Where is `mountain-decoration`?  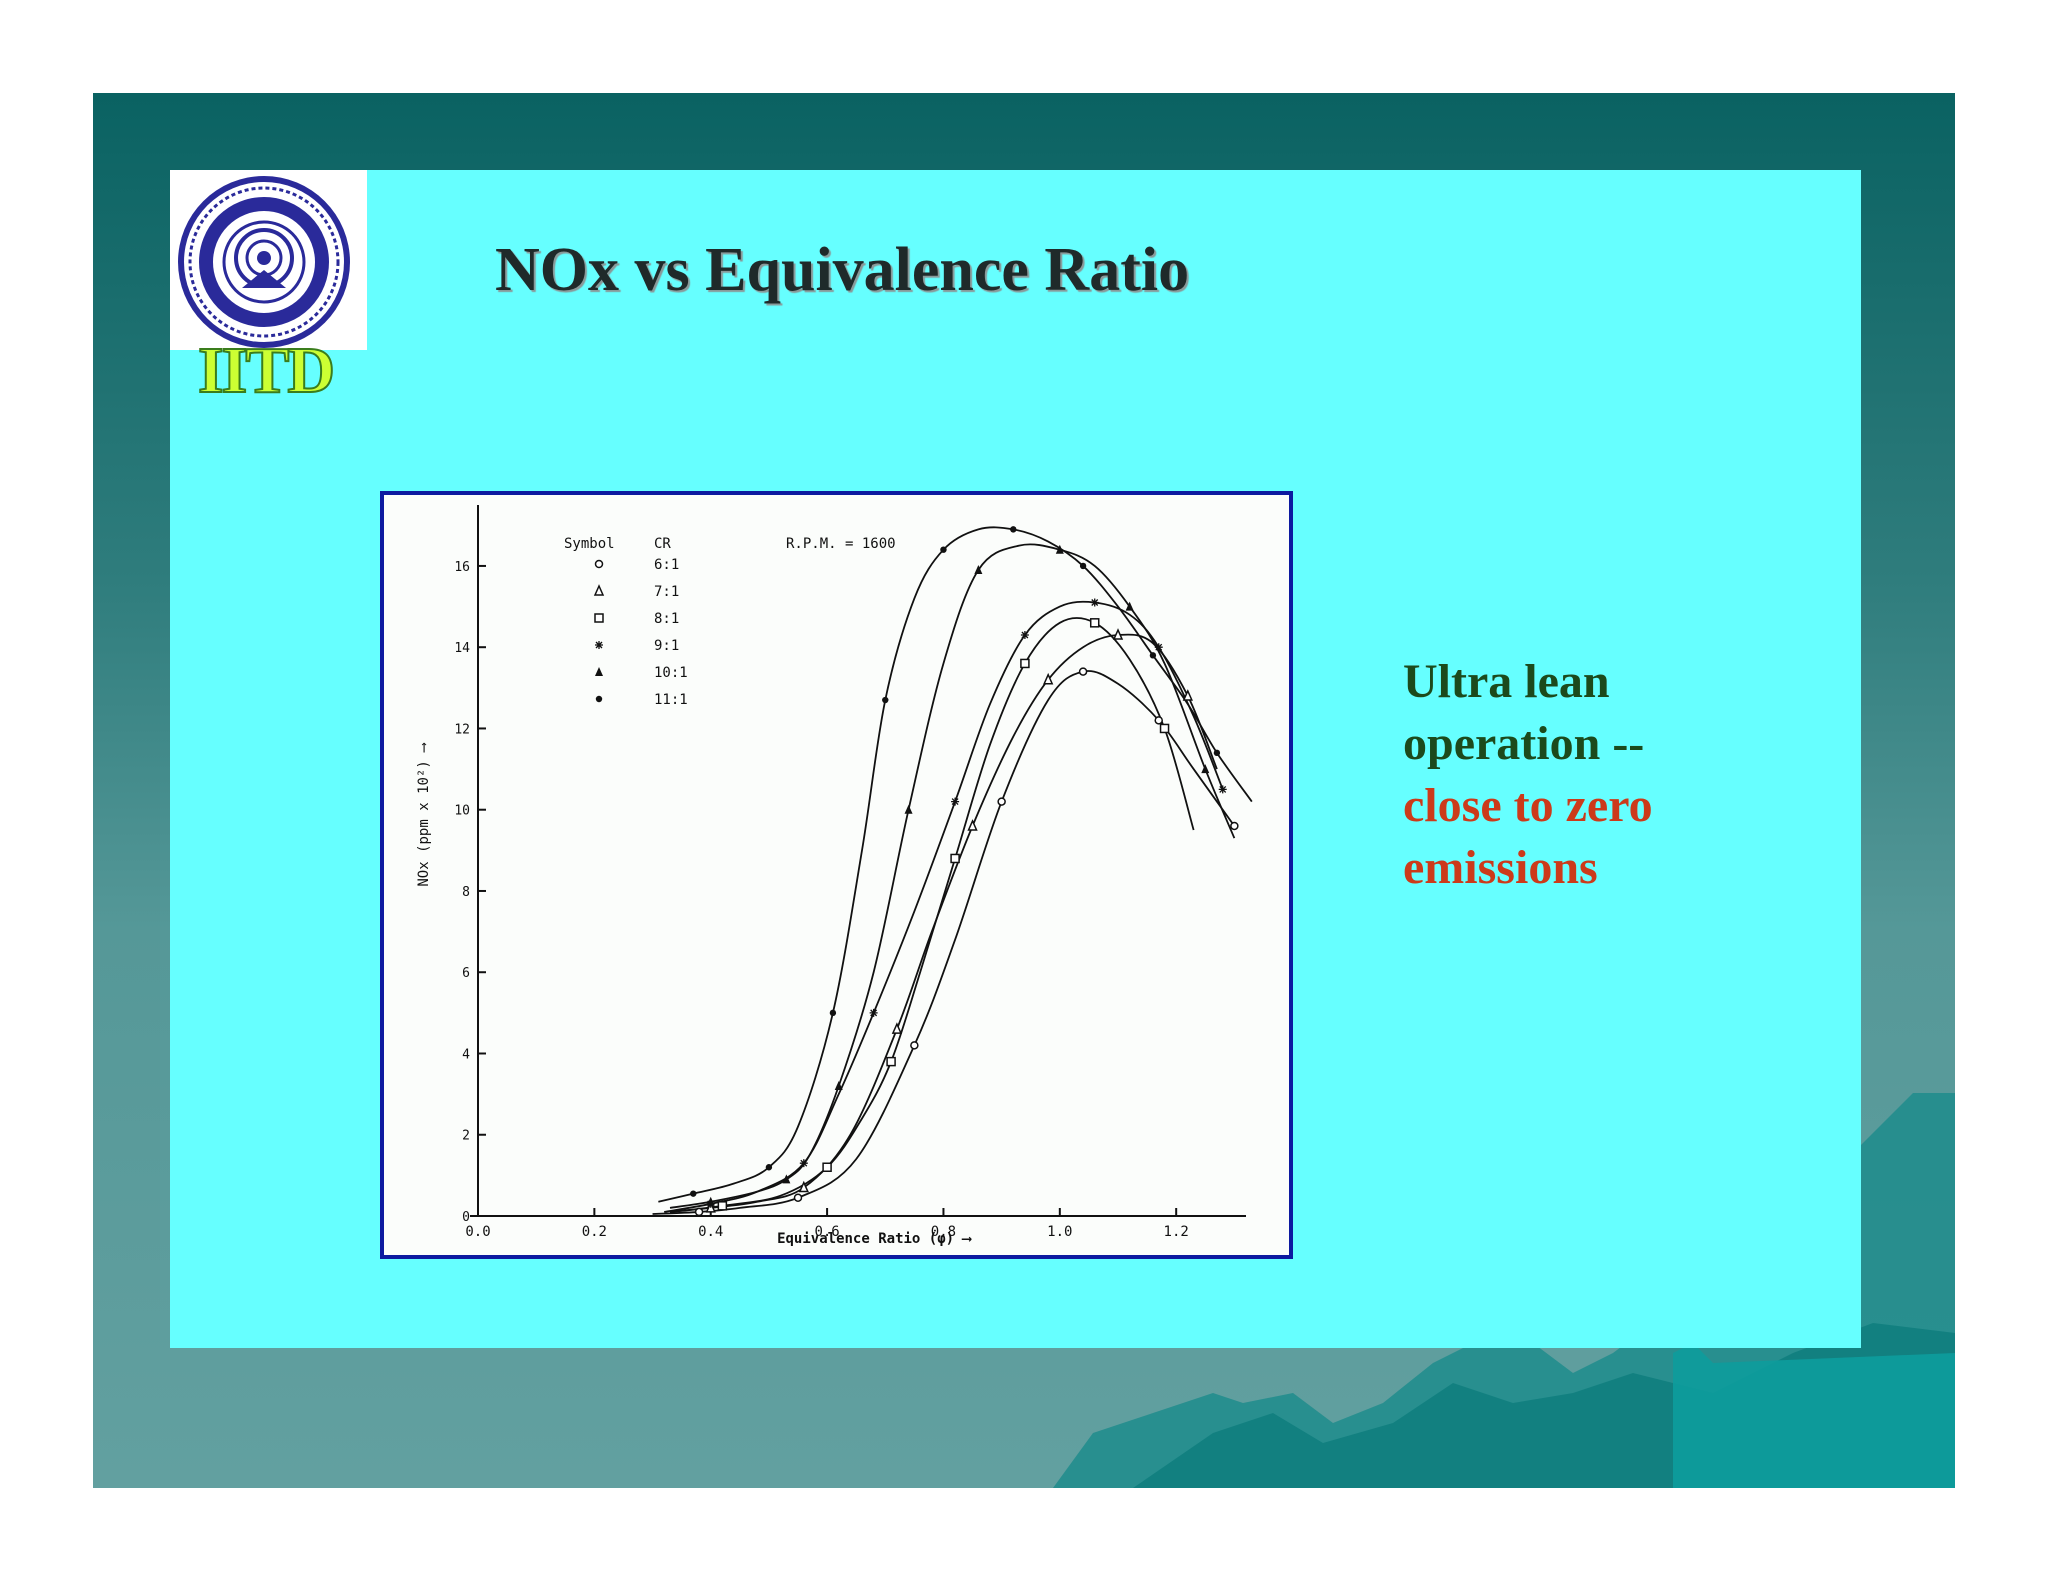 mountain-decoration is located at coordinates (1504, 1290).